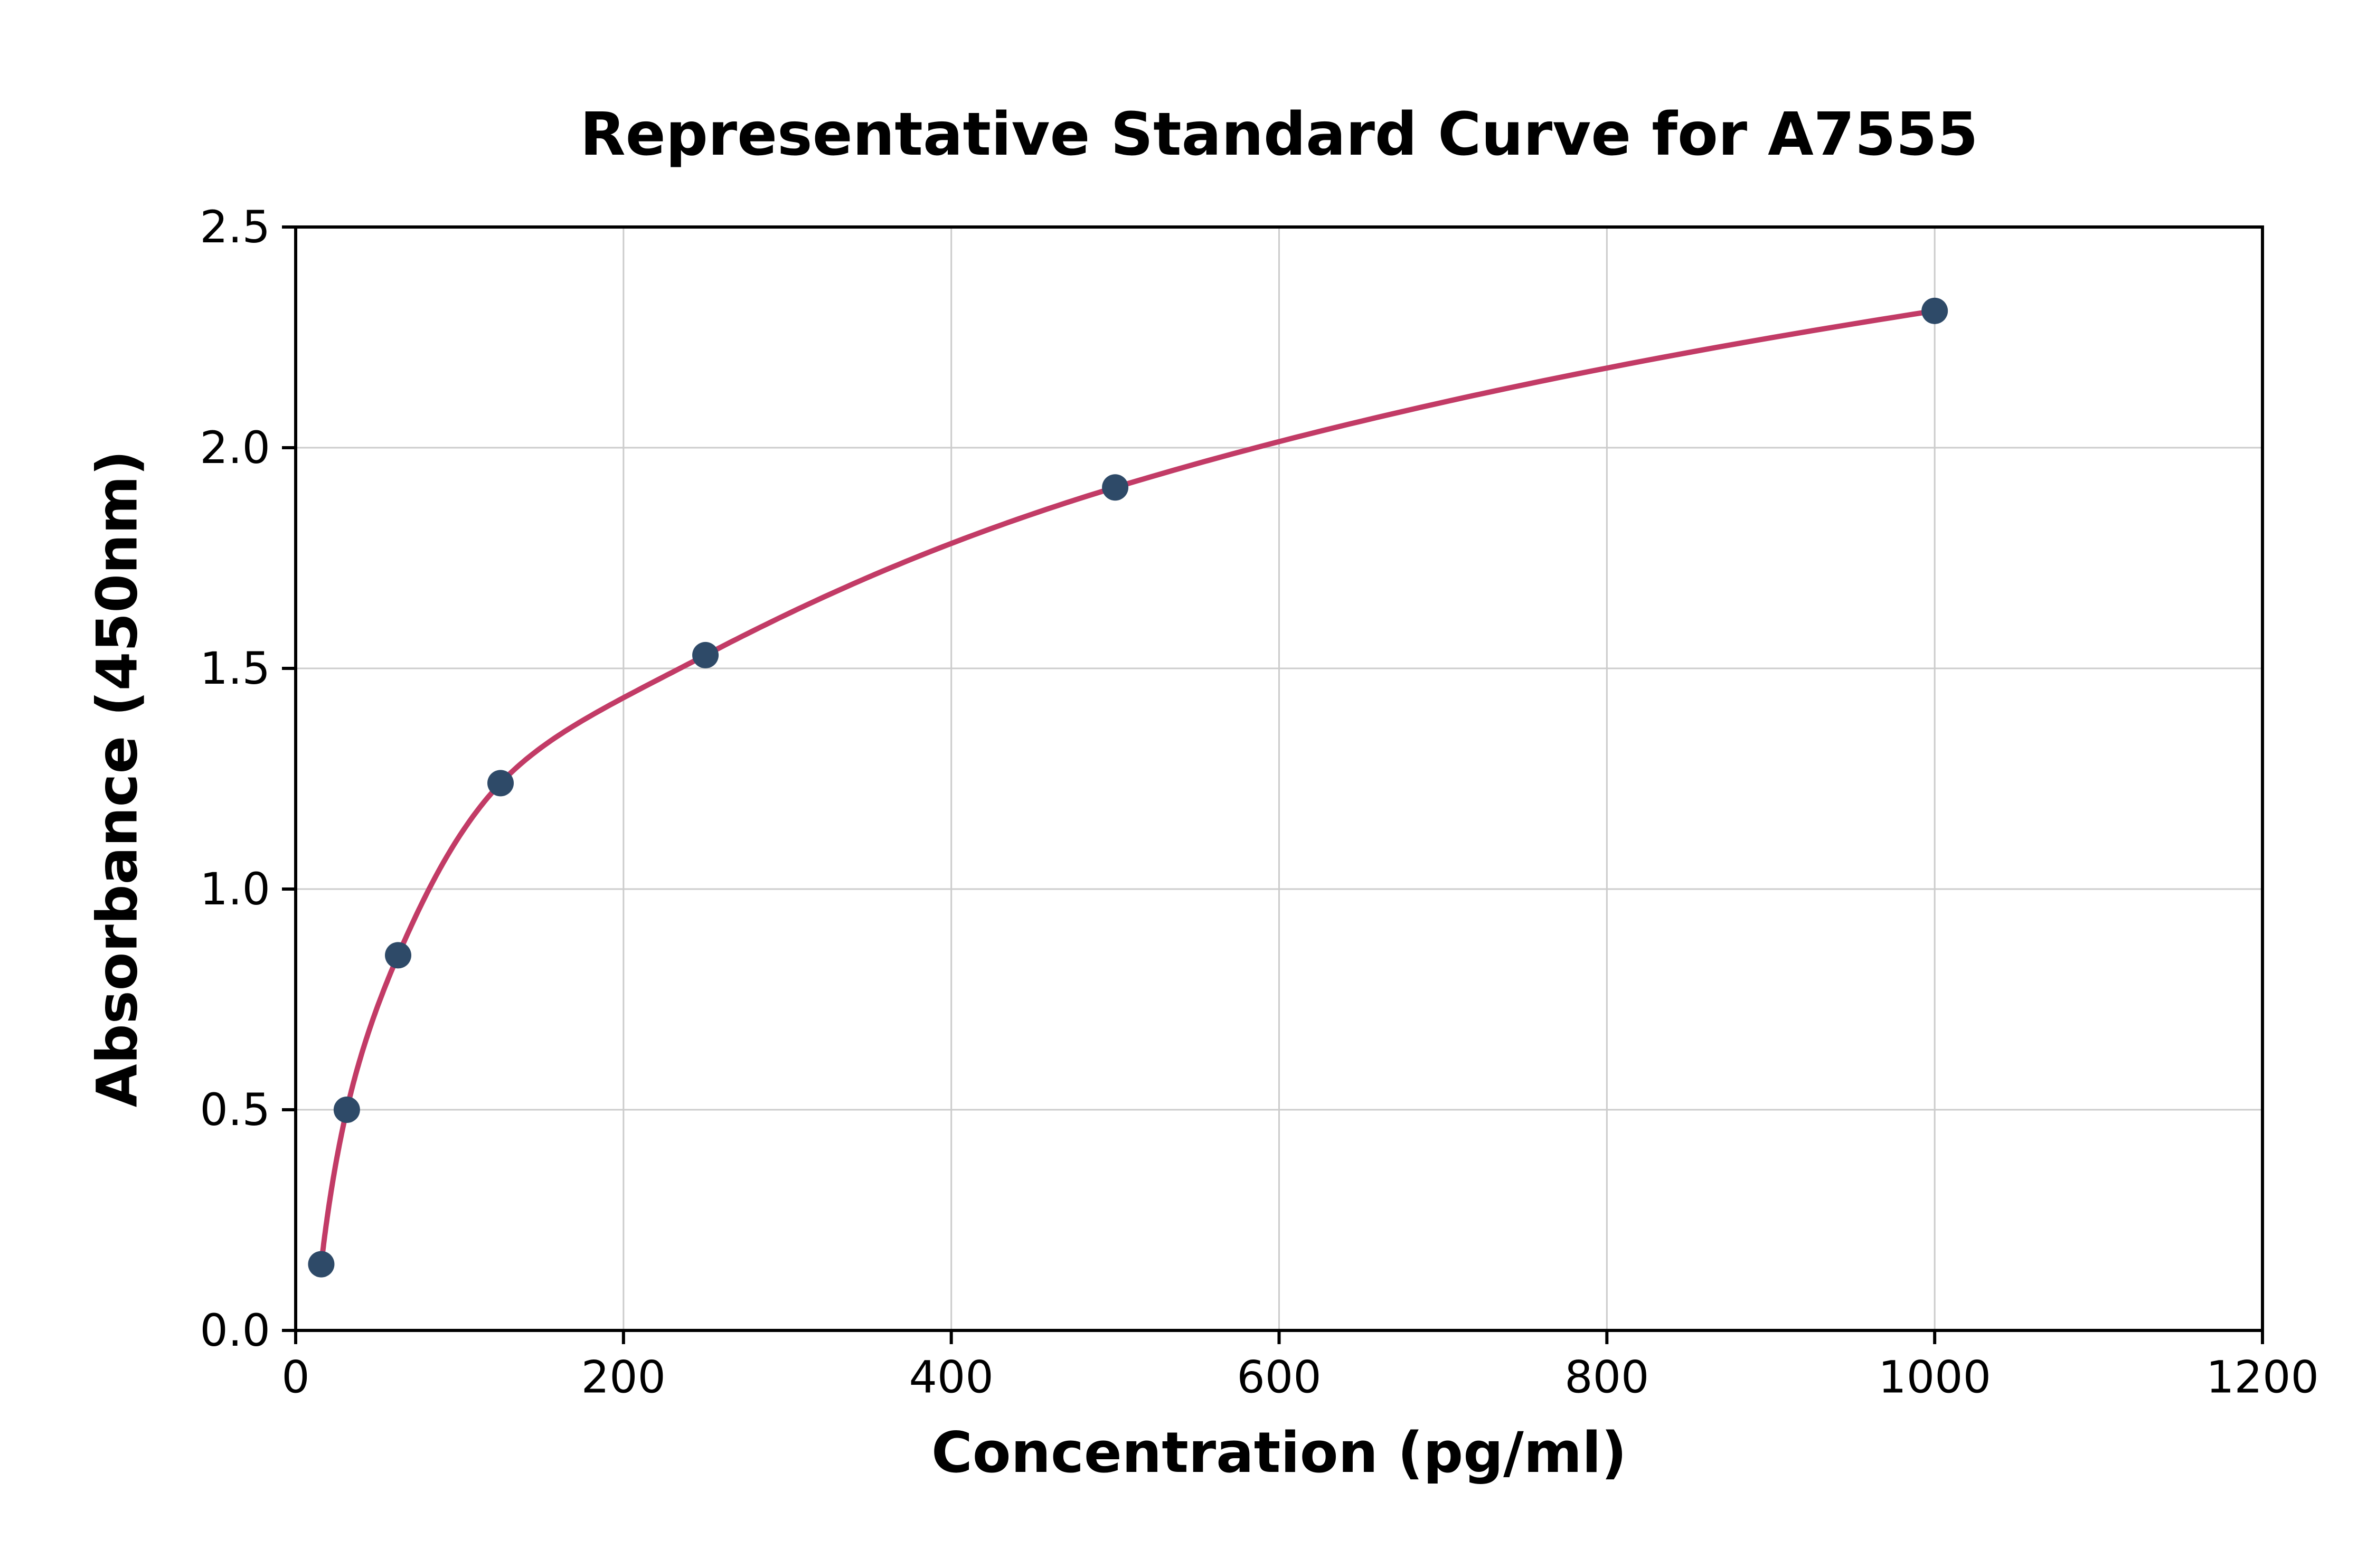  Describe the element at coordinates (624, 1377) in the screenshot. I see `x-tick-label: 200` at that location.